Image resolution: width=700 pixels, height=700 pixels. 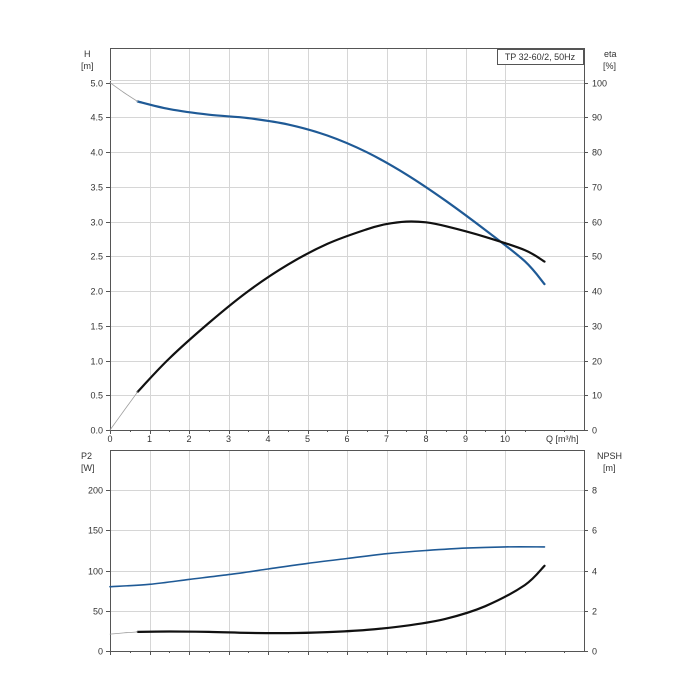 I want to click on head-y-right-tick-label-8: 80, so click(x=597, y=153).